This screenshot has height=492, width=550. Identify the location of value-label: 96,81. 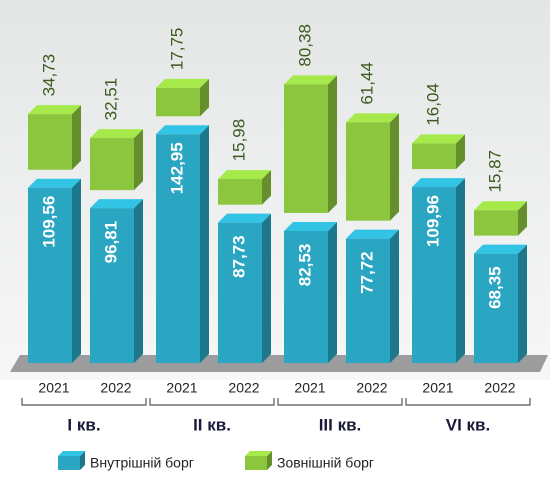
(110, 242).